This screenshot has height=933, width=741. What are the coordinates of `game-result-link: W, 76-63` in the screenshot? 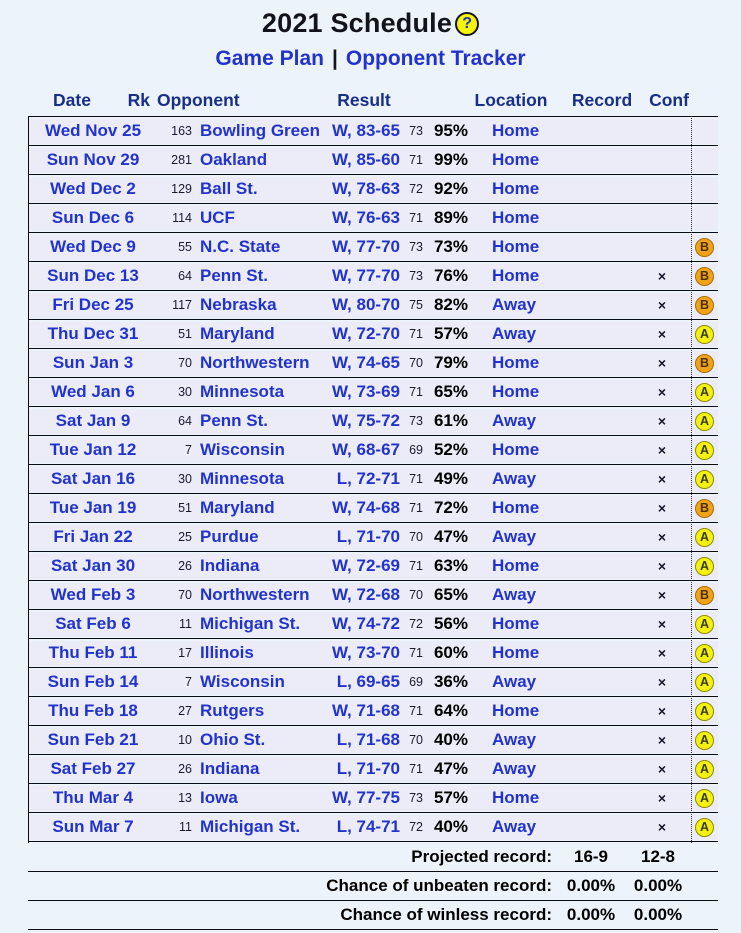 It's located at (365, 217).